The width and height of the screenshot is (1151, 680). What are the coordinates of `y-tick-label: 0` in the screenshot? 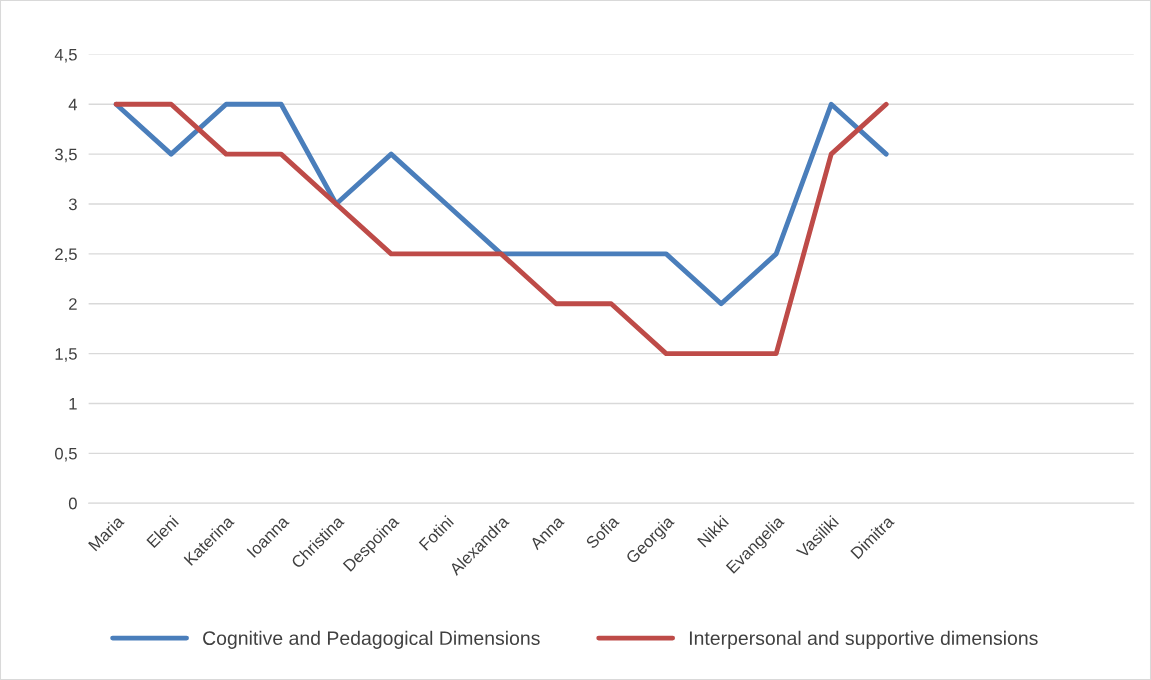 It's located at (72, 503).